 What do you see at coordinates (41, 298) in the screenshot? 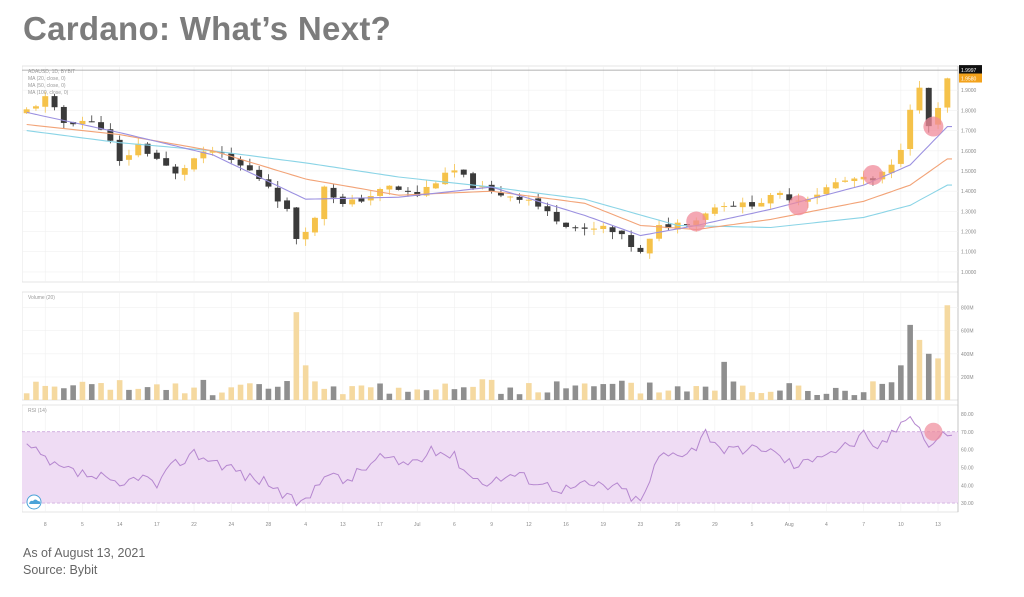
I see `volume-legend: Volume (20)` at bounding box center [41, 298].